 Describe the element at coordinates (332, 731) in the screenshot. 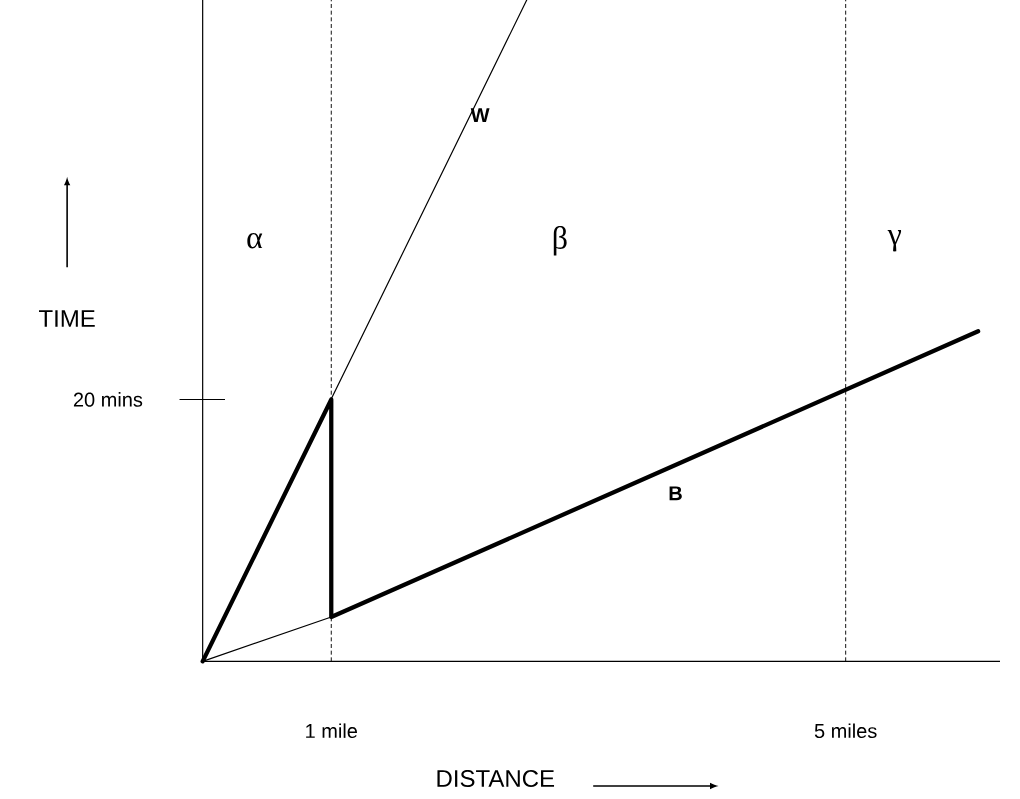

I see `x-tick-label: 1 mile` at that location.